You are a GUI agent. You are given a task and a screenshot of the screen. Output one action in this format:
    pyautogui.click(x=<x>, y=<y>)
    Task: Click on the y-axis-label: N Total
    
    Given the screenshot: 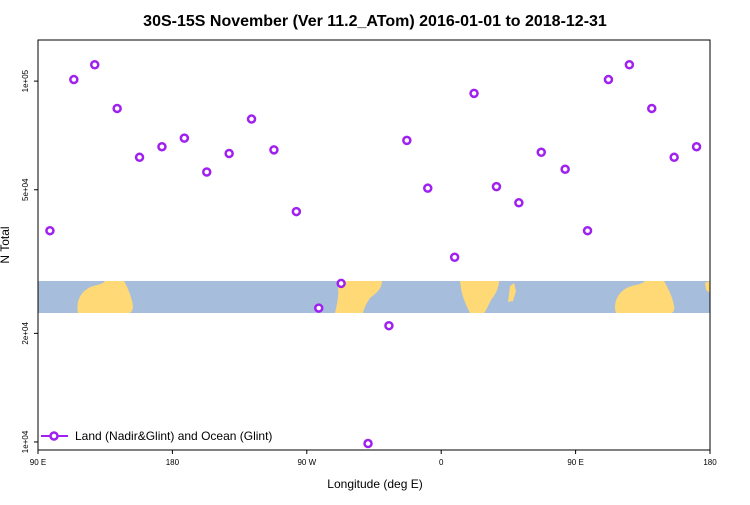 What is the action you would take?
    pyautogui.click(x=6, y=244)
    